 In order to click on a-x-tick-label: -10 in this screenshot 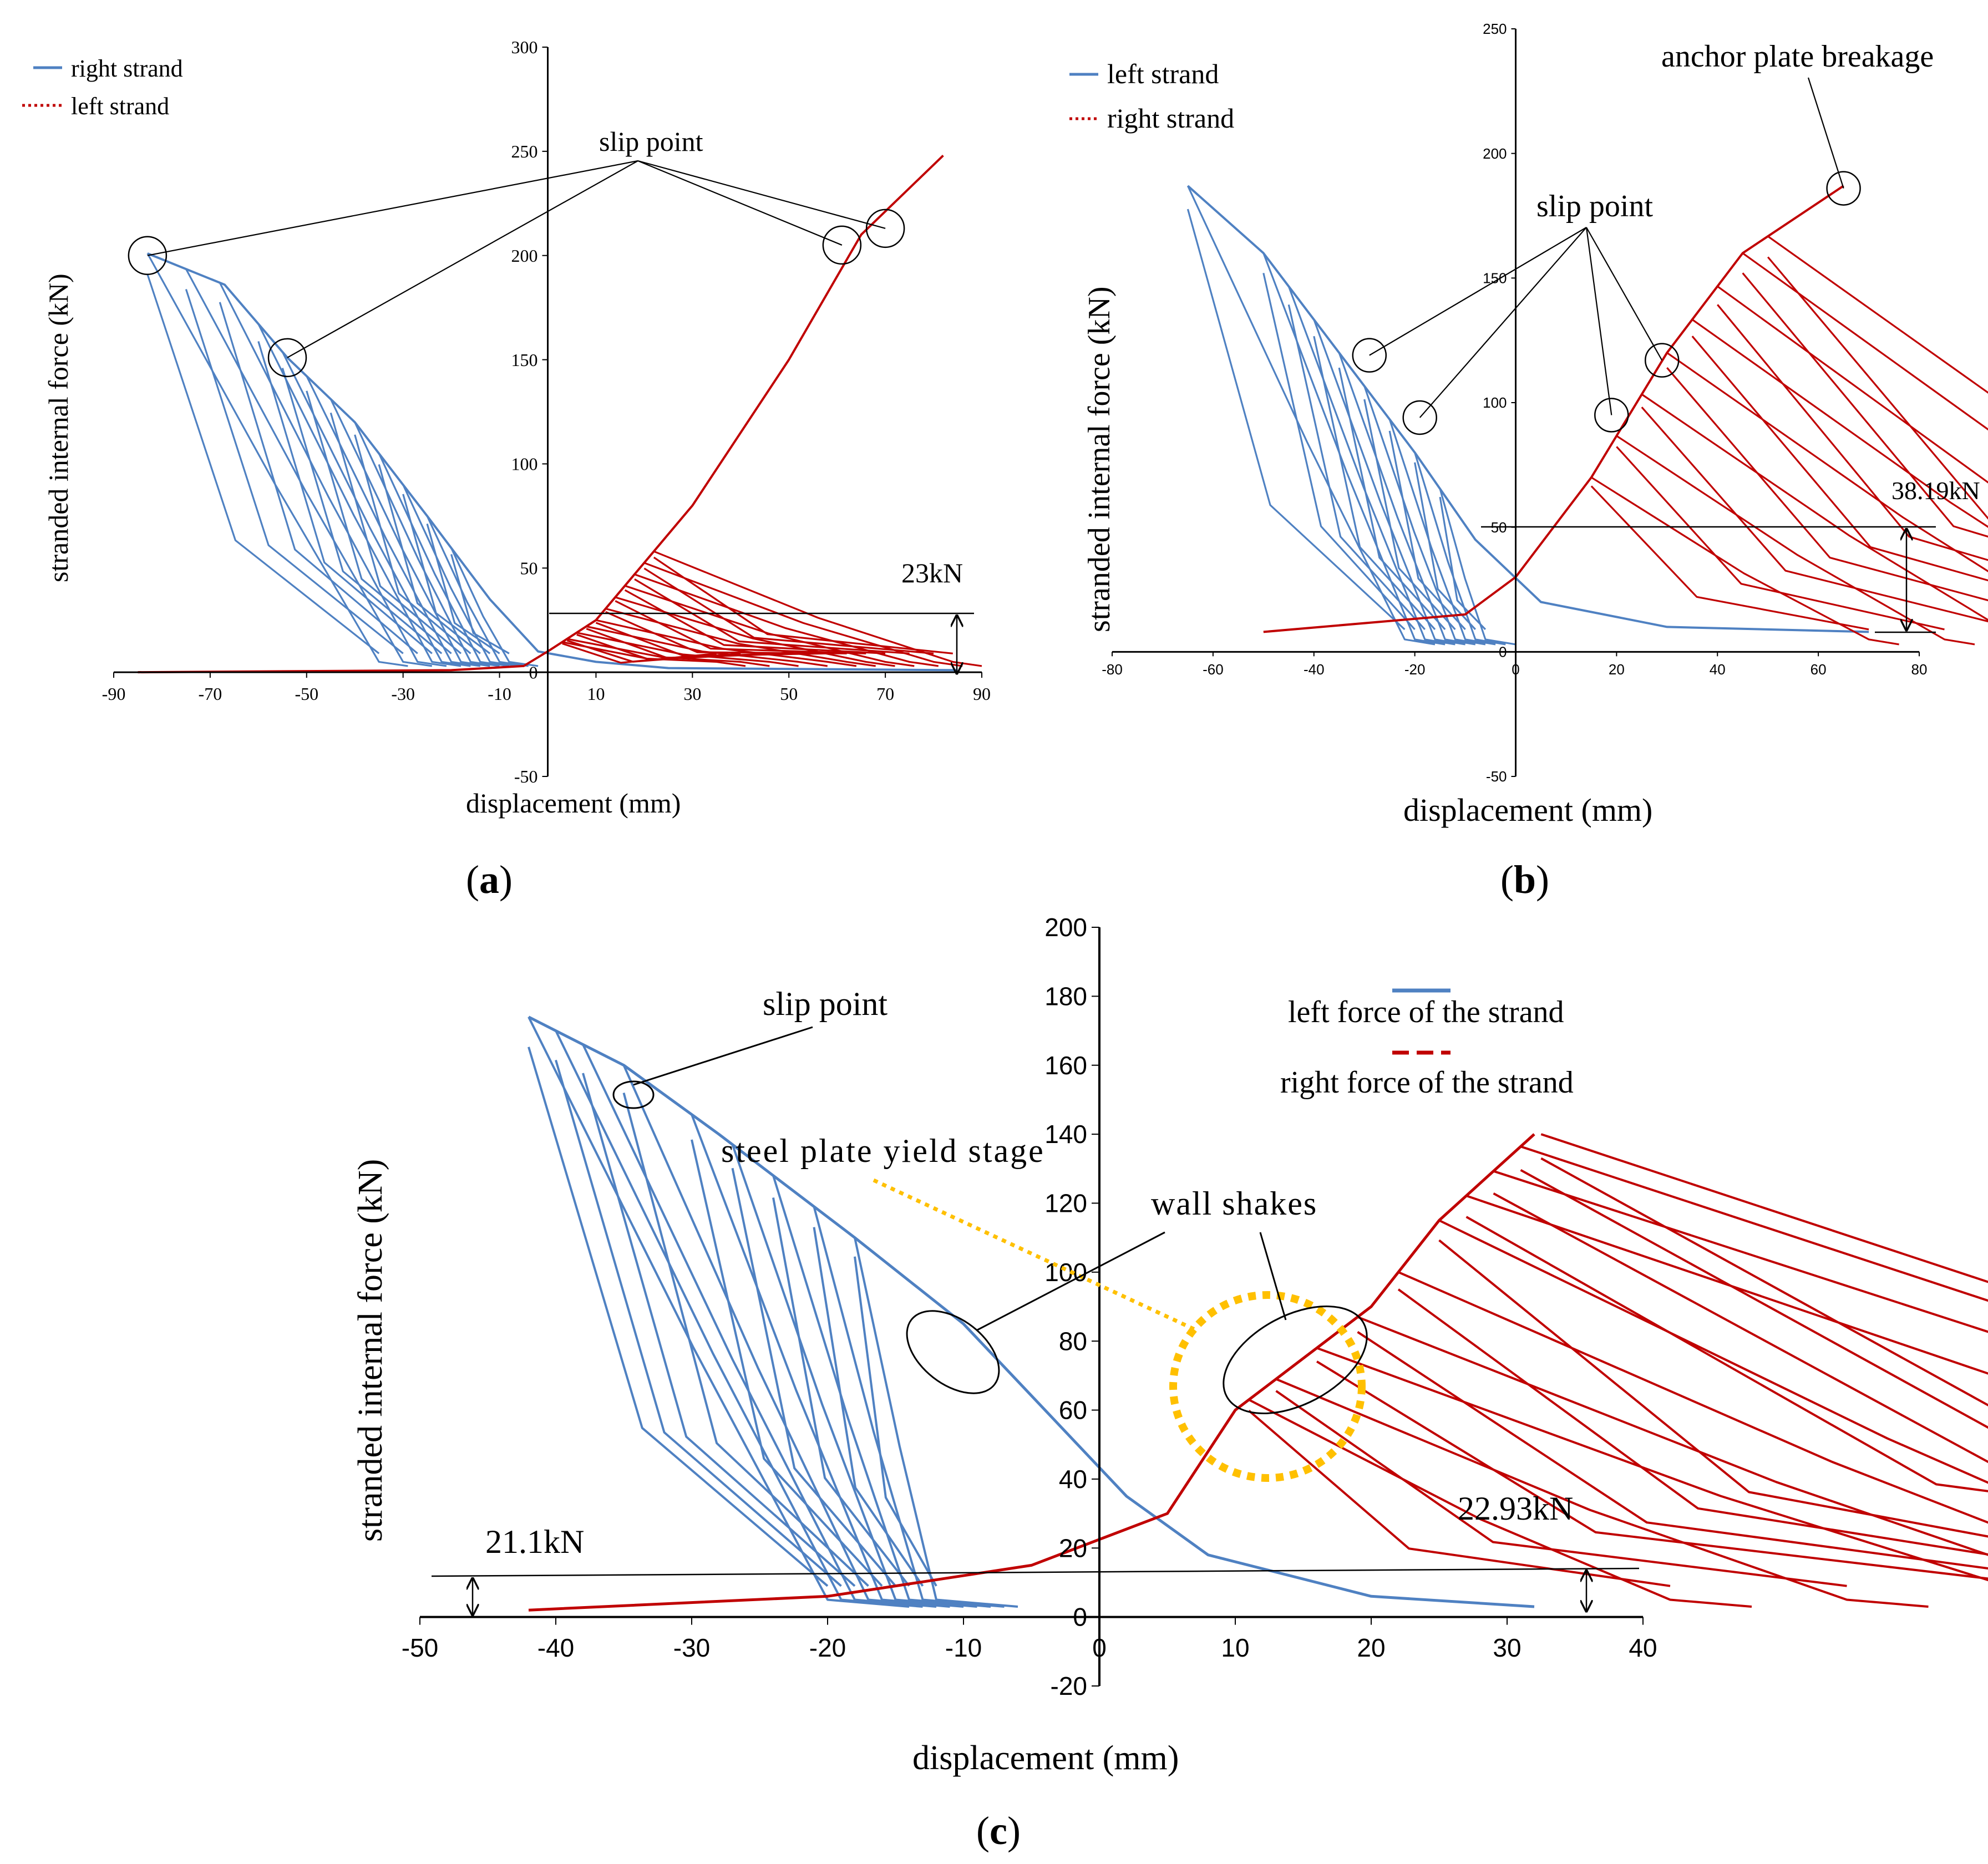, I will do `click(499, 694)`.